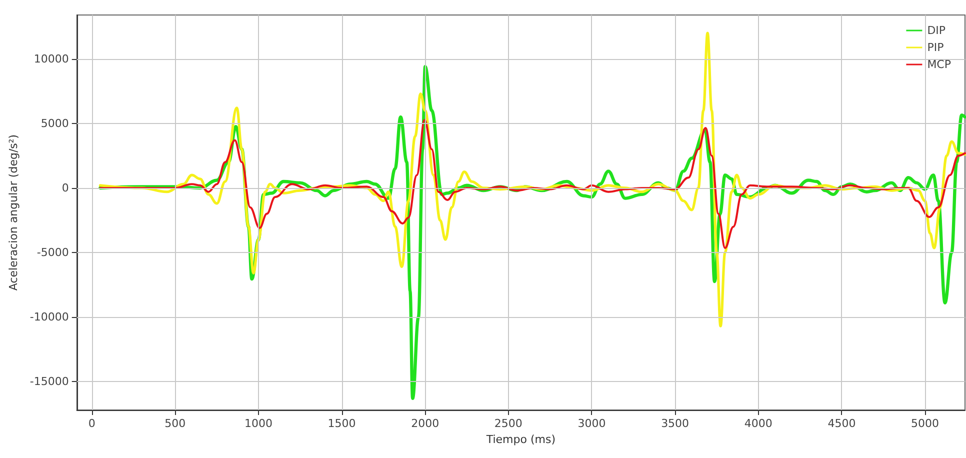 This screenshot has height=458, width=966. Describe the element at coordinates (425, 423) in the screenshot. I see `x-tick-label: 2000` at that location.